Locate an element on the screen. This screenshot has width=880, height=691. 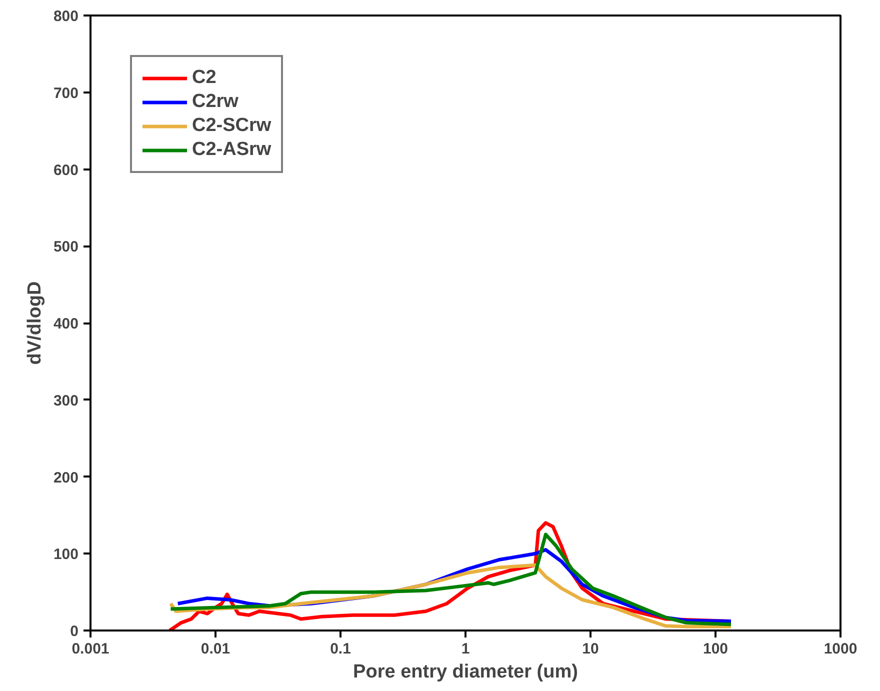
y-tick-label: 0 is located at coordinates (74, 631).